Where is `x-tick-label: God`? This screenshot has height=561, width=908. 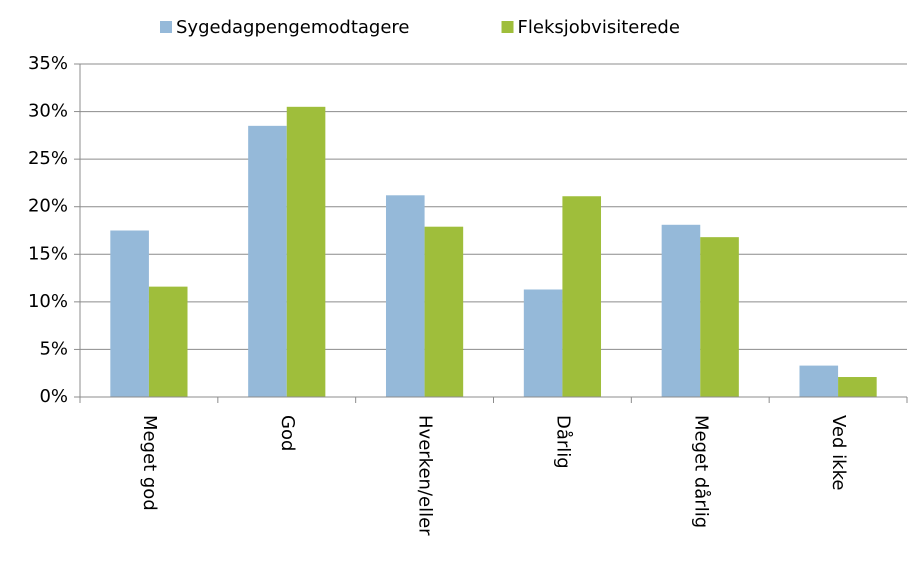 x-tick-label: God is located at coordinates (287, 433).